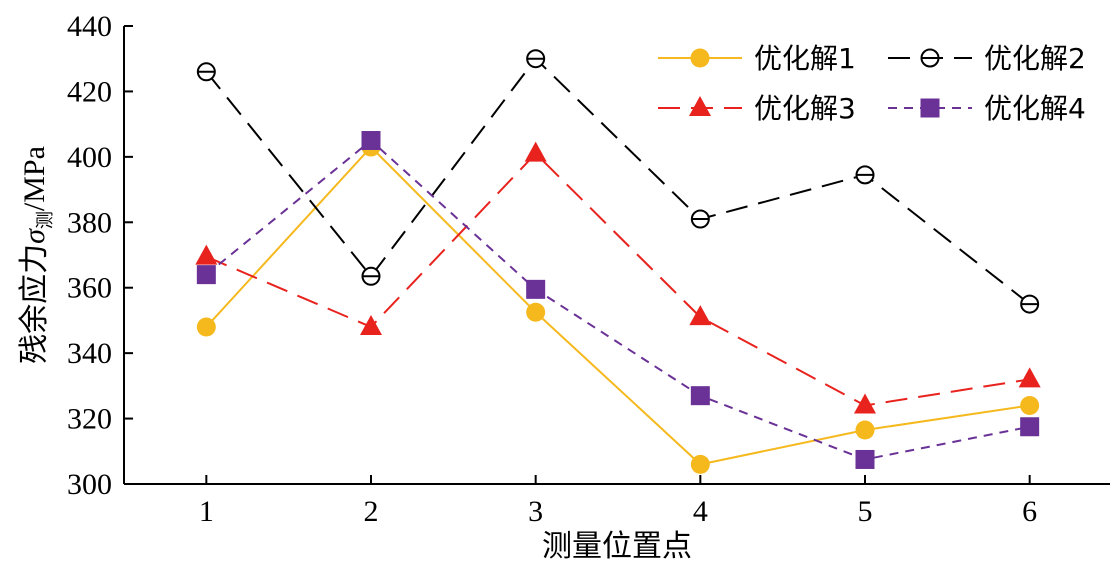 This screenshot has width=1110, height=572. Describe the element at coordinates (617, 546) in the screenshot. I see `x-axis-title: 测量位置点` at that location.